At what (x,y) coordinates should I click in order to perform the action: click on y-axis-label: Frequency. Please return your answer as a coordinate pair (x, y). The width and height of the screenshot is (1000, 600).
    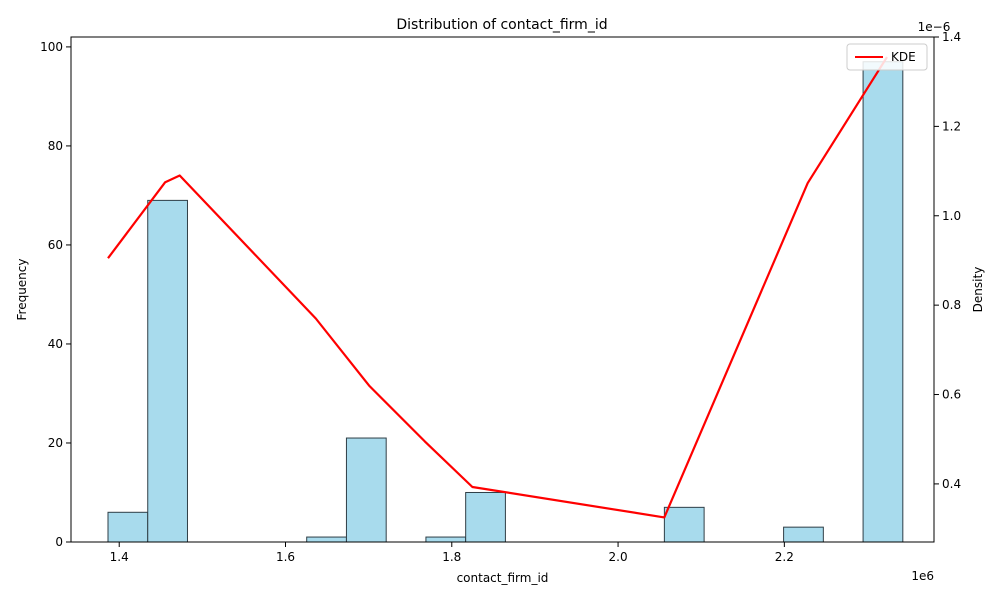
    Looking at the image, I should click on (22, 290).